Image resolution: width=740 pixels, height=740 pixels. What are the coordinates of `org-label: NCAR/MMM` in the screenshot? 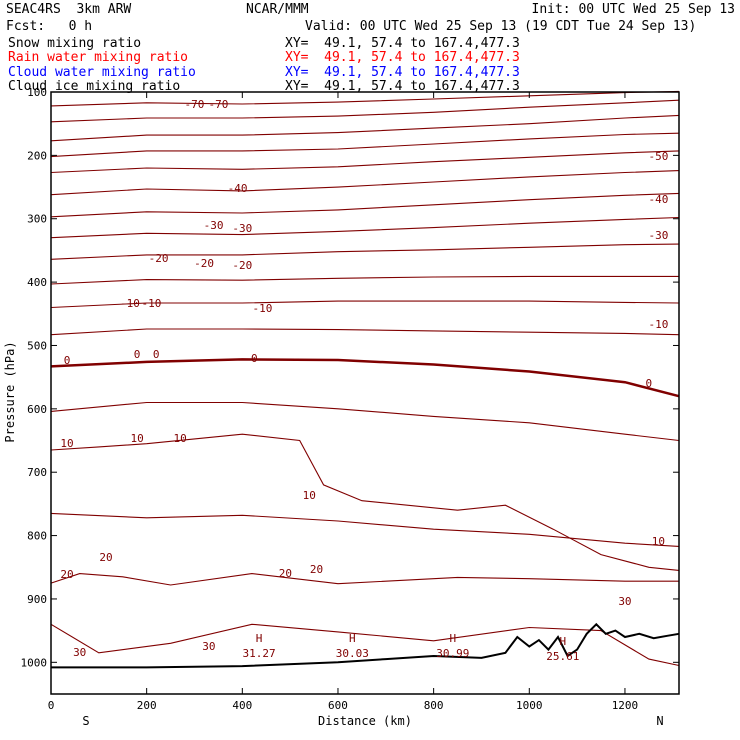 It's located at (277, 9).